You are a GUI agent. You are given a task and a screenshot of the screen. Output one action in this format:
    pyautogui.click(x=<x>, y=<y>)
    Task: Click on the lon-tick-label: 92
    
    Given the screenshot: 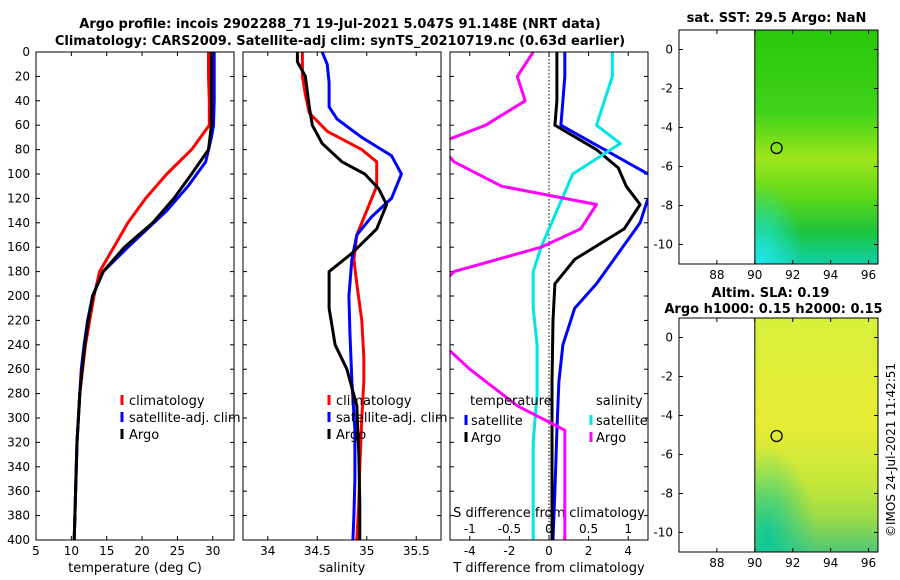 What is the action you would take?
    pyautogui.click(x=792, y=275)
    